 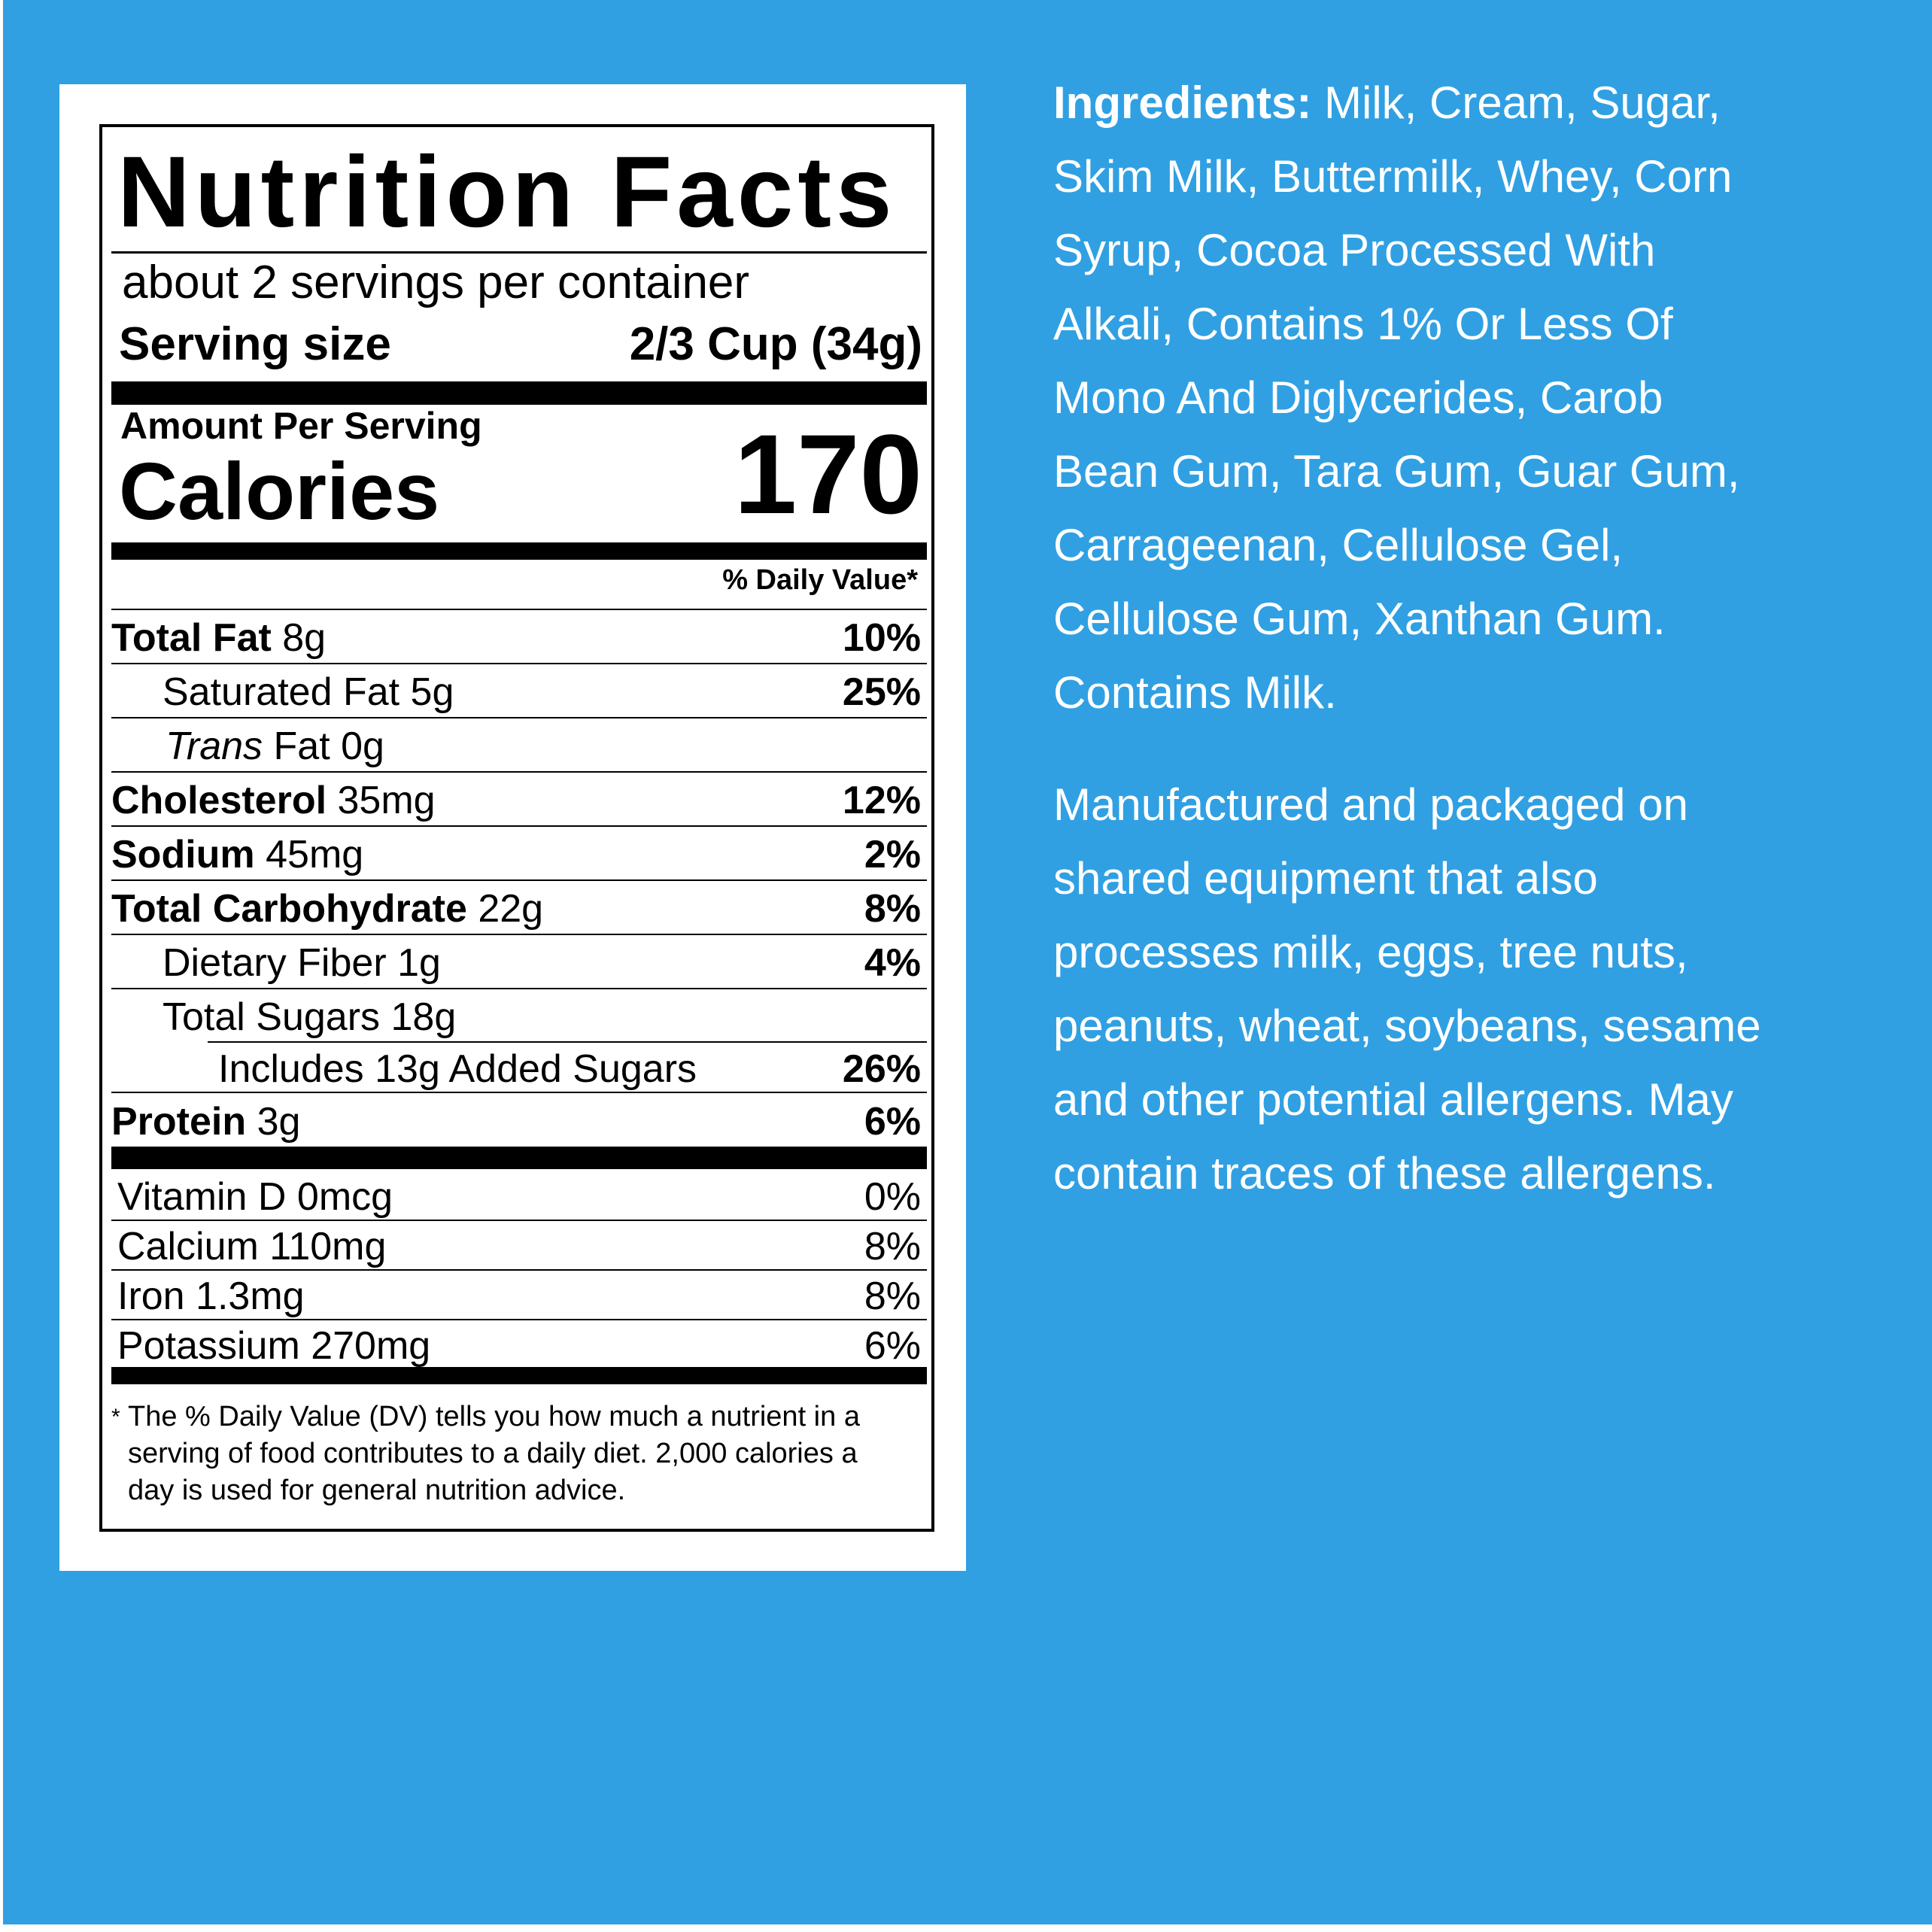 What do you see at coordinates (893, 1247) in the screenshot?
I see `vitamin-dv: 8%` at bounding box center [893, 1247].